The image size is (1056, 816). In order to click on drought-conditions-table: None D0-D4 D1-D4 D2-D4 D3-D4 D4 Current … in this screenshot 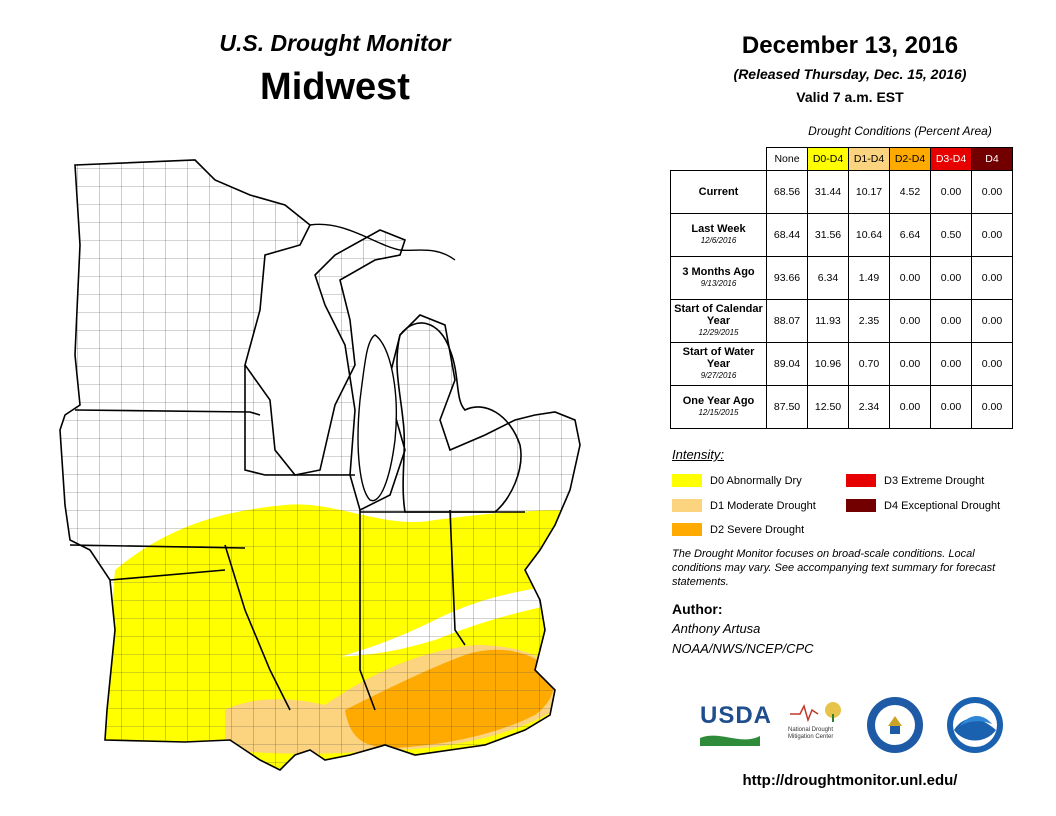, I will do `click(841, 288)`.